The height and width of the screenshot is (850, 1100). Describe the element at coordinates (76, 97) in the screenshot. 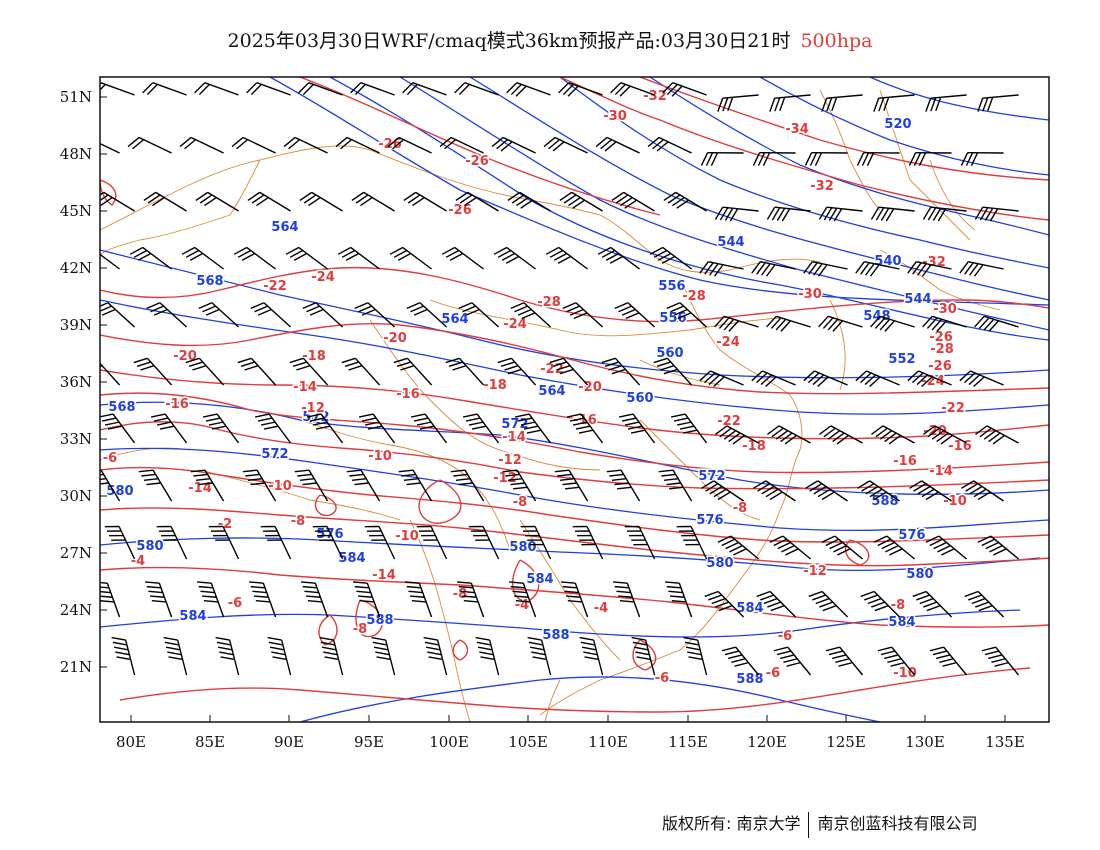

I see `y-tick-label: 51N` at that location.